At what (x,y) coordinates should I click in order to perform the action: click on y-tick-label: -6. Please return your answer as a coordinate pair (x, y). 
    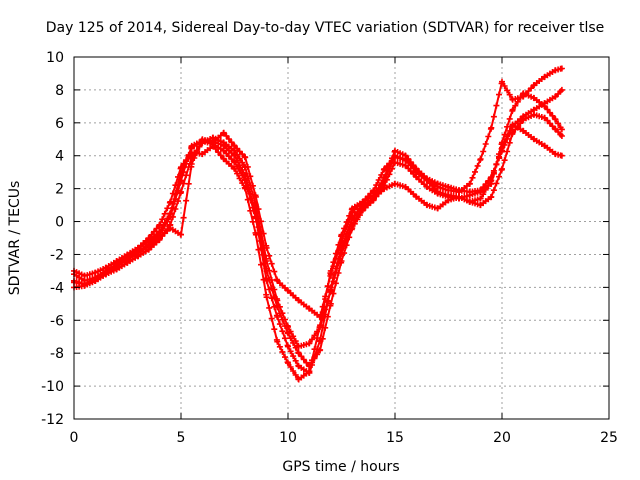
    Looking at the image, I should click on (57, 321).